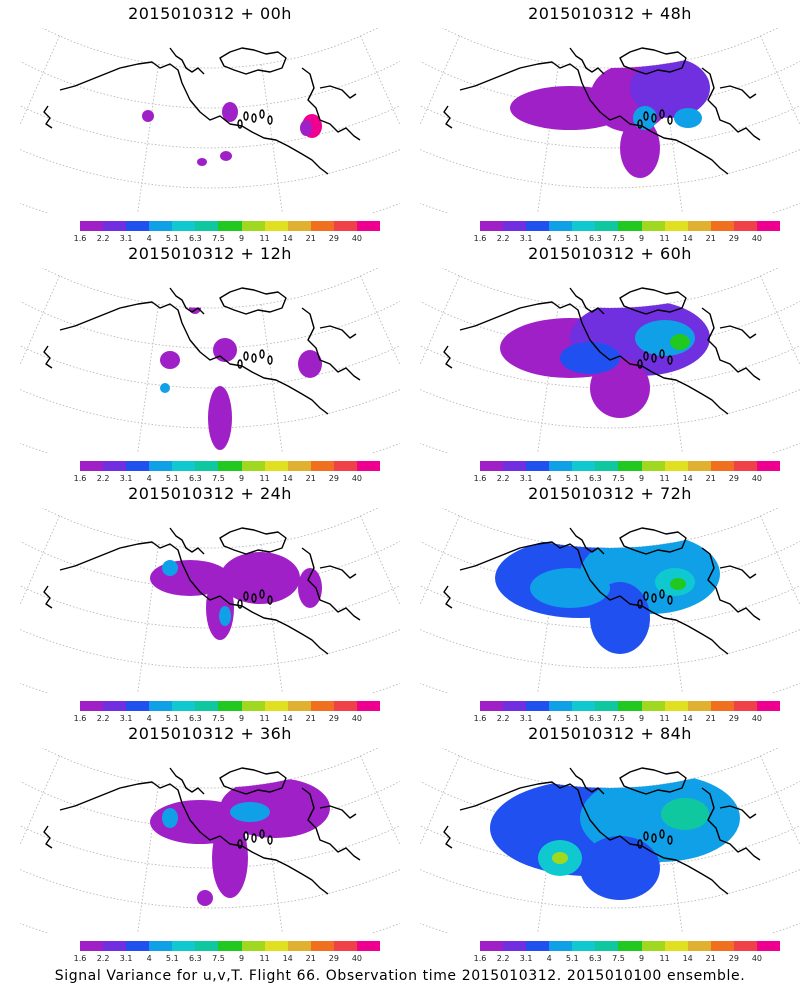 The height and width of the screenshot is (1000, 800). What do you see at coordinates (230, 466) in the screenshot?
I see `colorbar` at bounding box center [230, 466].